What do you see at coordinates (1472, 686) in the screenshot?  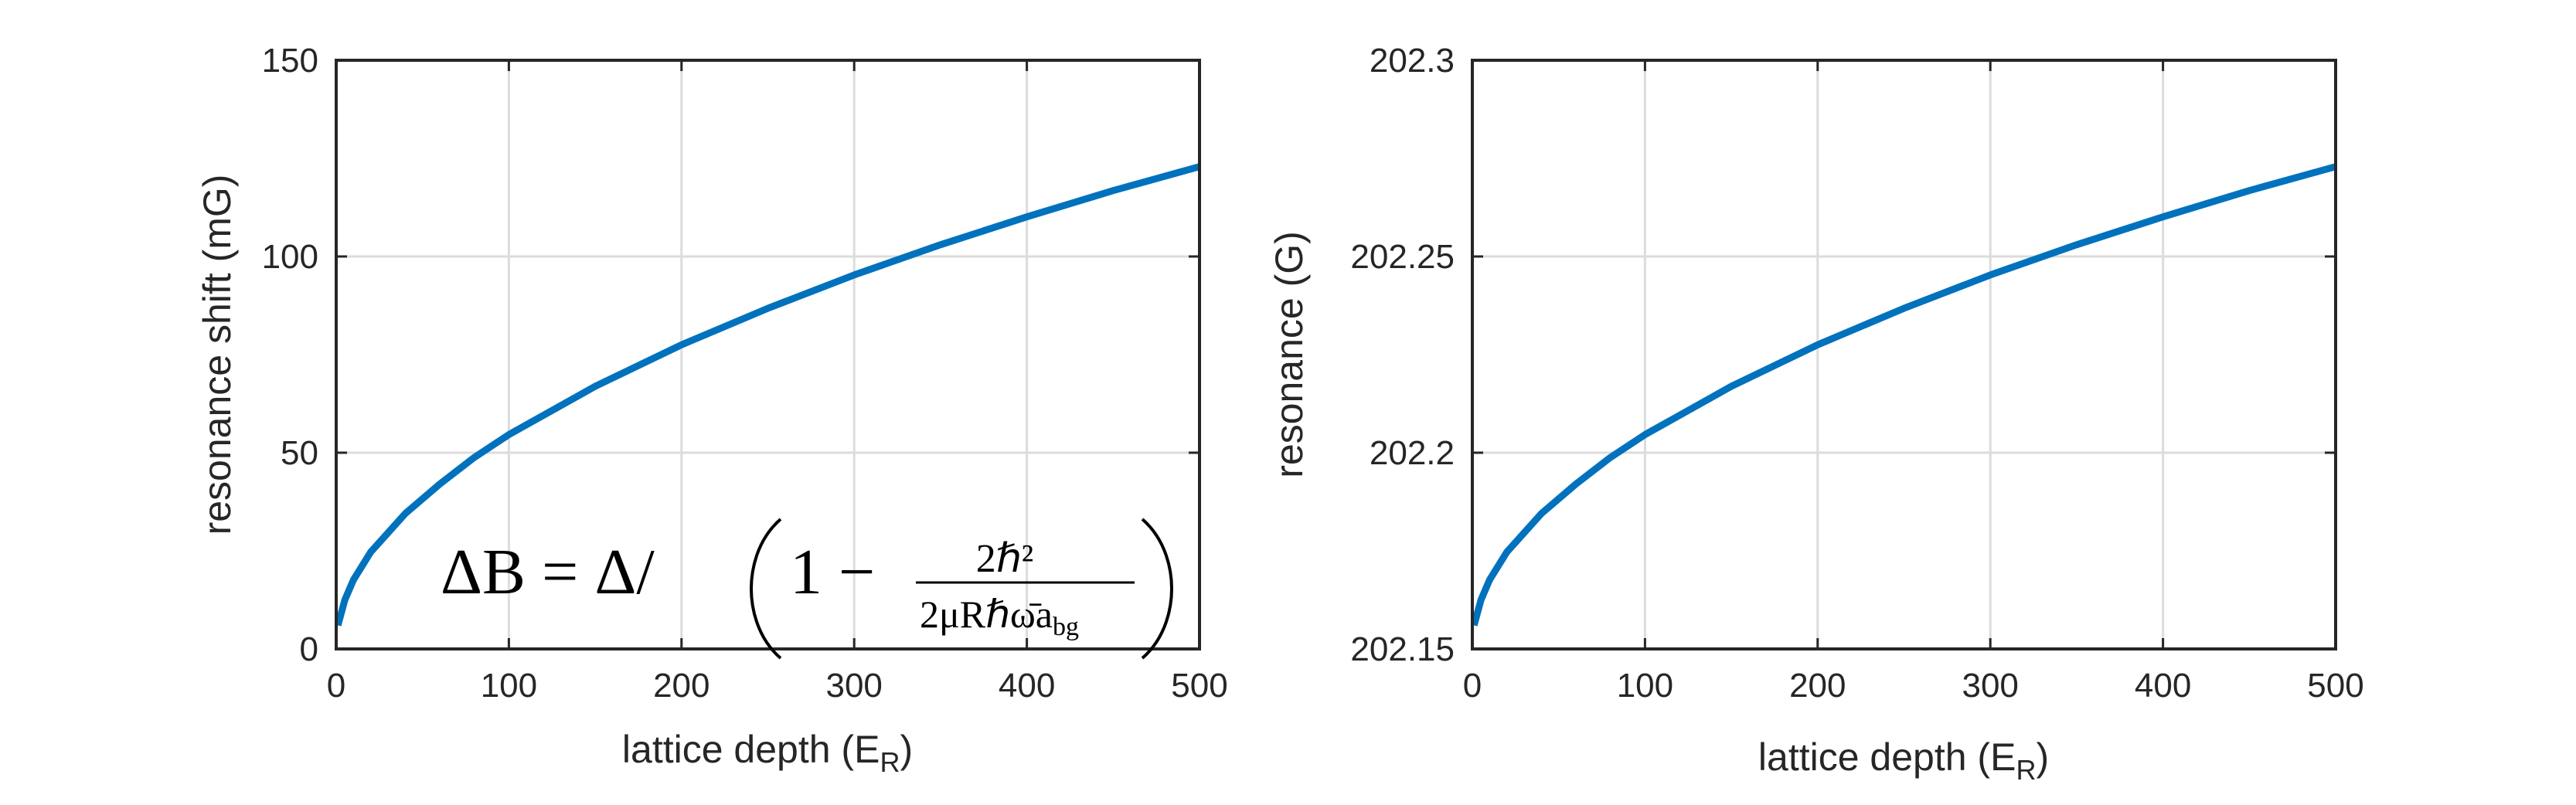 I see `right-x-tick-label: 0` at bounding box center [1472, 686].